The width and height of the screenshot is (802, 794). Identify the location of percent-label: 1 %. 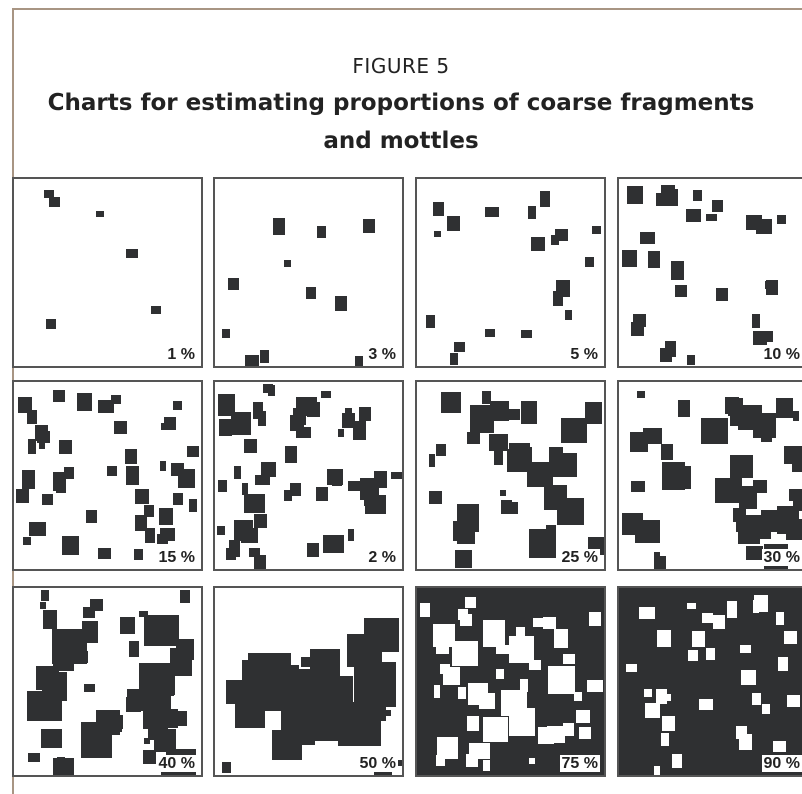
(181, 354).